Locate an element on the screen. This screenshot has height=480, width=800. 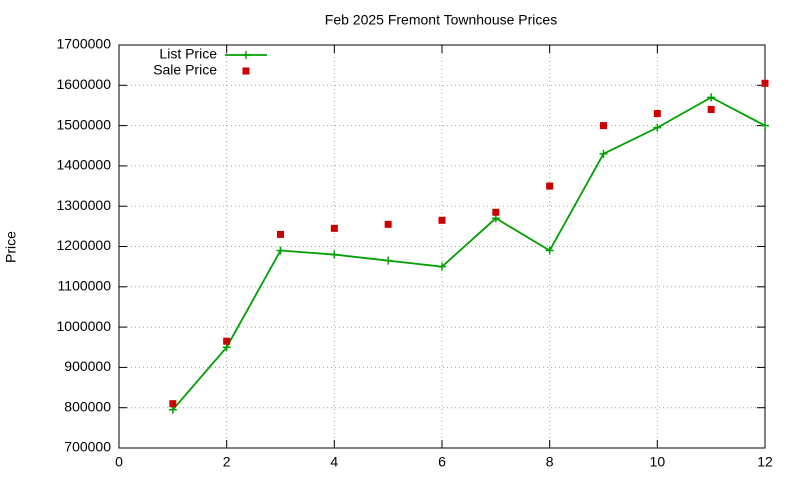
y-tick-label: 700000 is located at coordinates (87, 447).